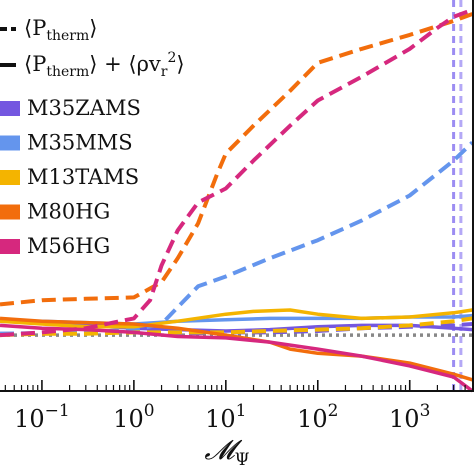  What do you see at coordinates (68, 246) in the screenshot?
I see `legend-label-m56hg: M56HG` at bounding box center [68, 246].